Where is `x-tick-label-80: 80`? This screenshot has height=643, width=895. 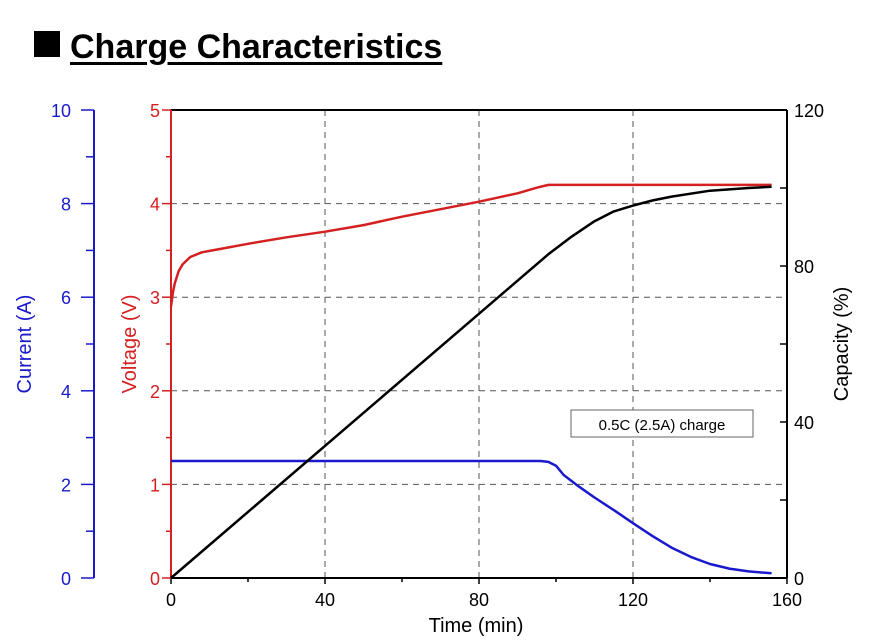 x-tick-label-80: 80 is located at coordinates (479, 600).